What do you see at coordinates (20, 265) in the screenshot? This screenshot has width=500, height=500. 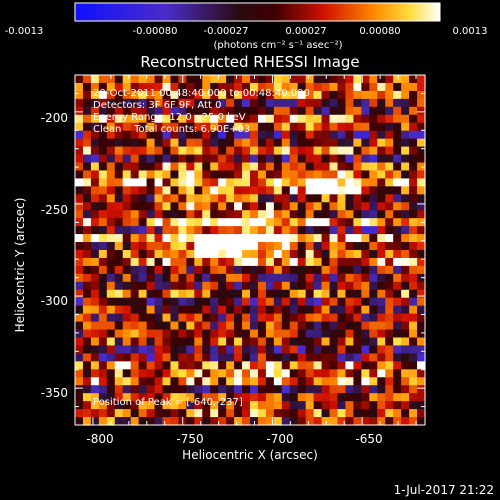 I see `y-axis-label: Heliocentric Y (arcsec)` at bounding box center [20, 265].